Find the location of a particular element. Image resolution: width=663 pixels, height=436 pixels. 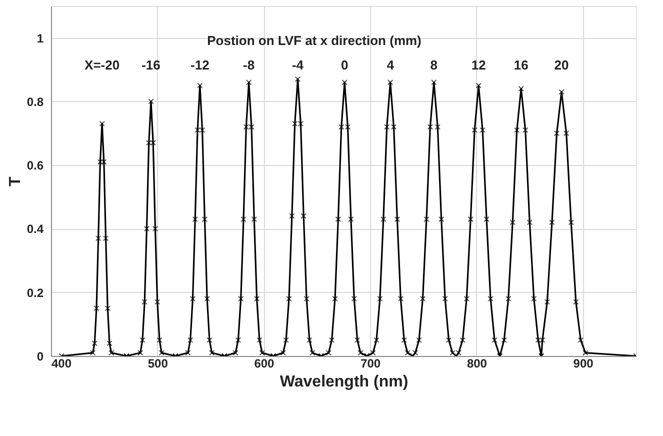

x-axis-title: Wavelength (nm) is located at coordinates (344, 382).